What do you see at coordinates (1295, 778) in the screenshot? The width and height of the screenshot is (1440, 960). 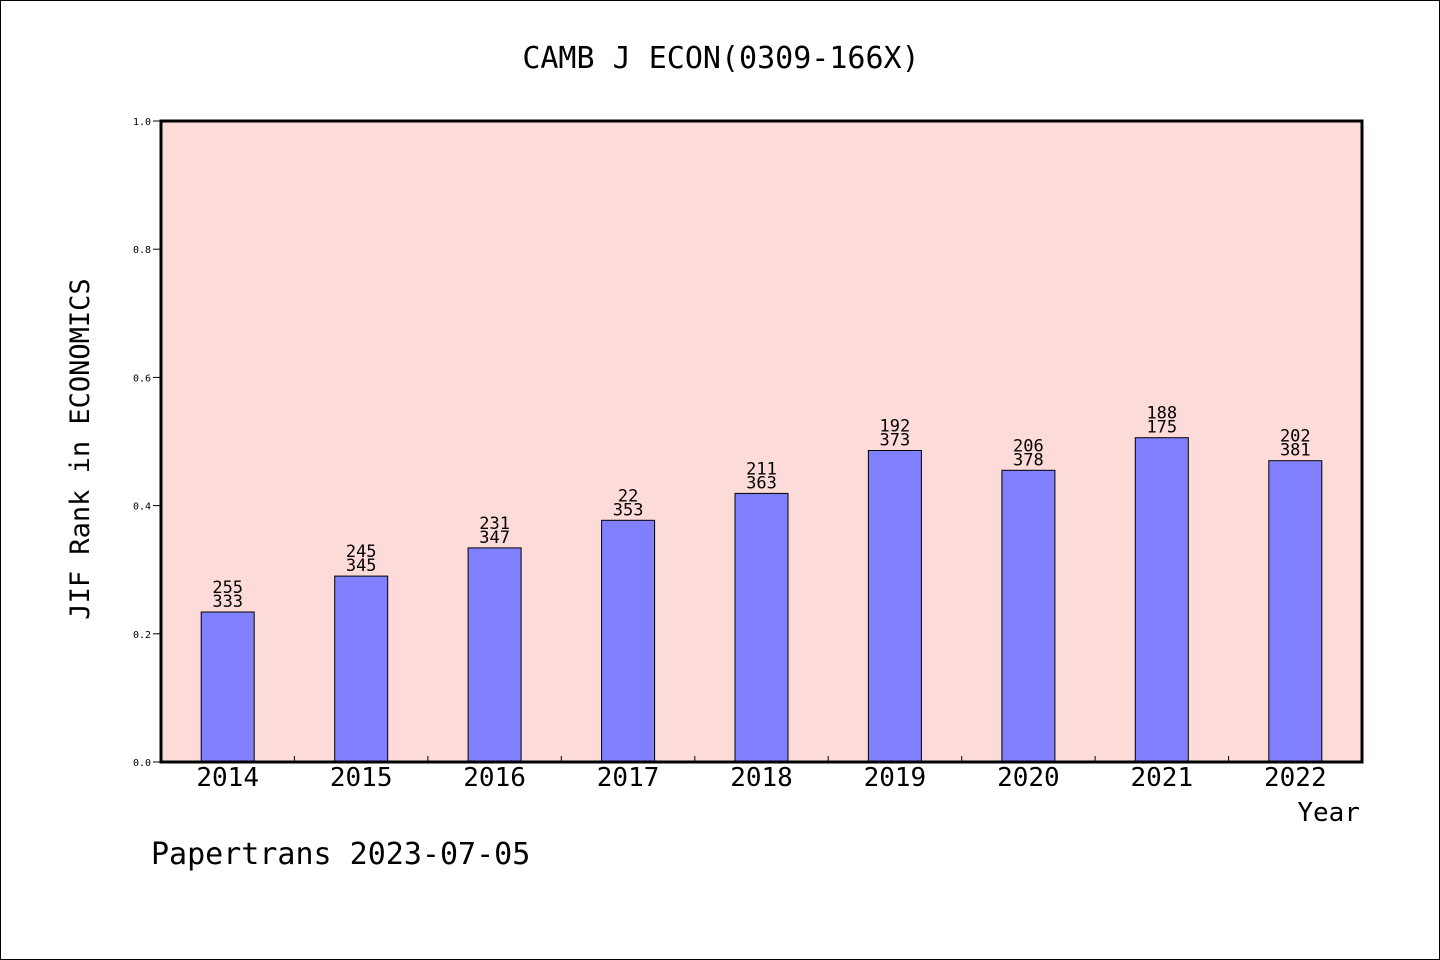 I see `x-tick-label-2022: 2022` at bounding box center [1295, 778].